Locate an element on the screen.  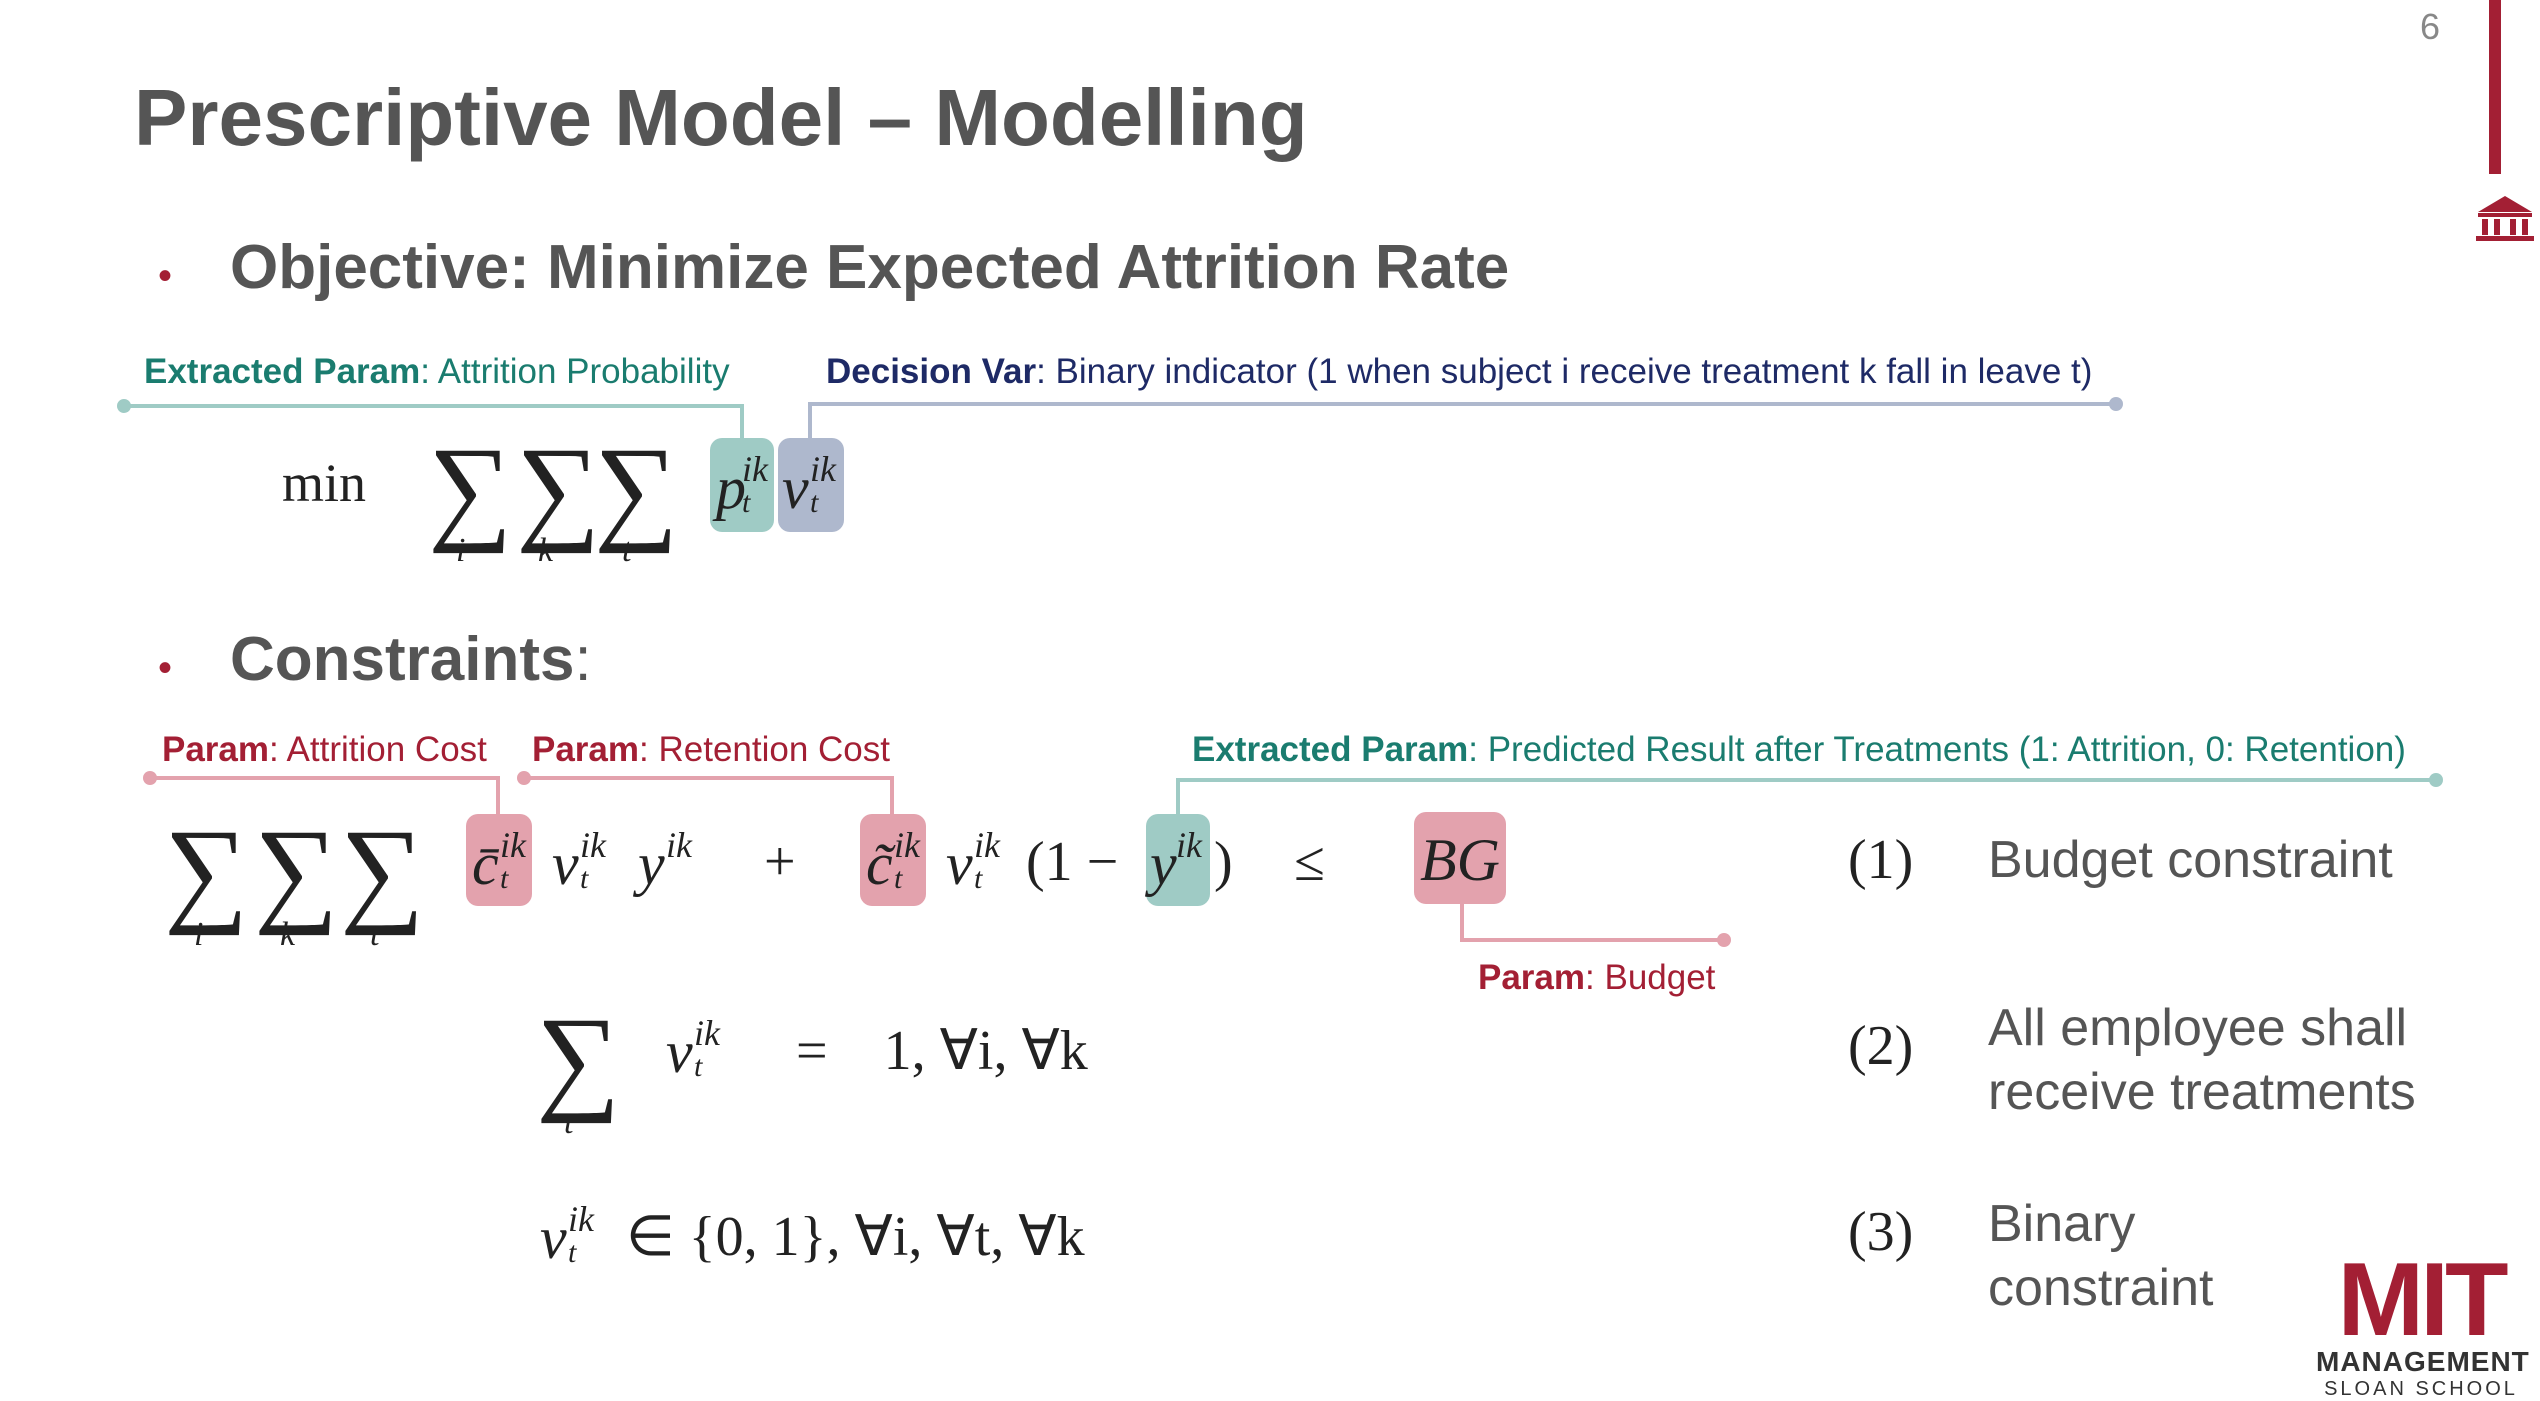
mit-sloan-logo: MIT MANAGEMENT SLOAN SCHOOL is located at coordinates (2423, 1321).